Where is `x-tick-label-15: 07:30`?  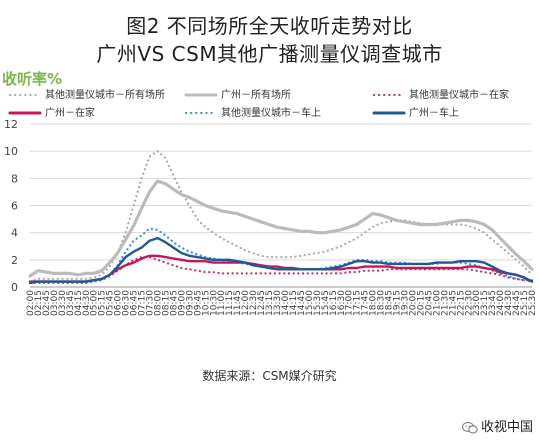
x-tick-label-15: 07:30 is located at coordinates (151, 303).